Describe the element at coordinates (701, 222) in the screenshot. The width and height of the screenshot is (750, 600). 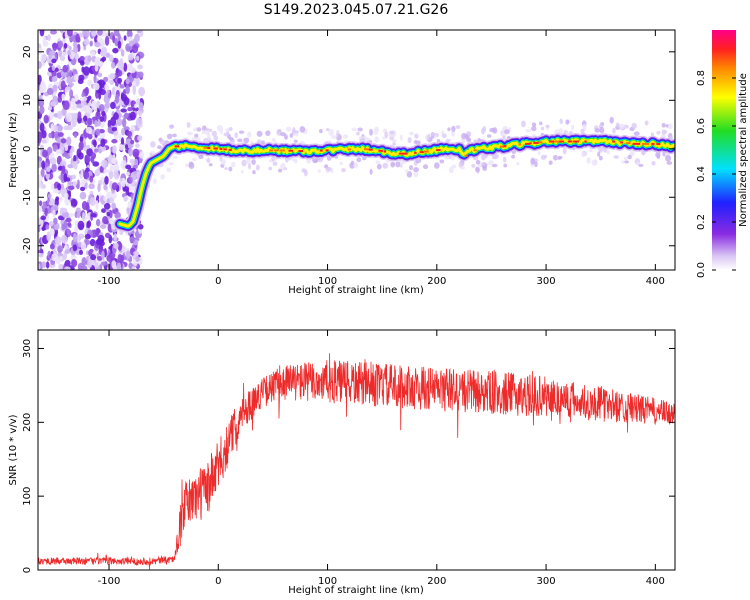
I see `colorbar-tick-label: 0.2` at that location.